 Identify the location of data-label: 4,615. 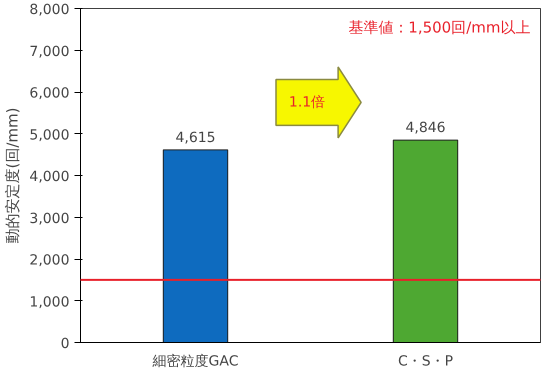
(195, 138).